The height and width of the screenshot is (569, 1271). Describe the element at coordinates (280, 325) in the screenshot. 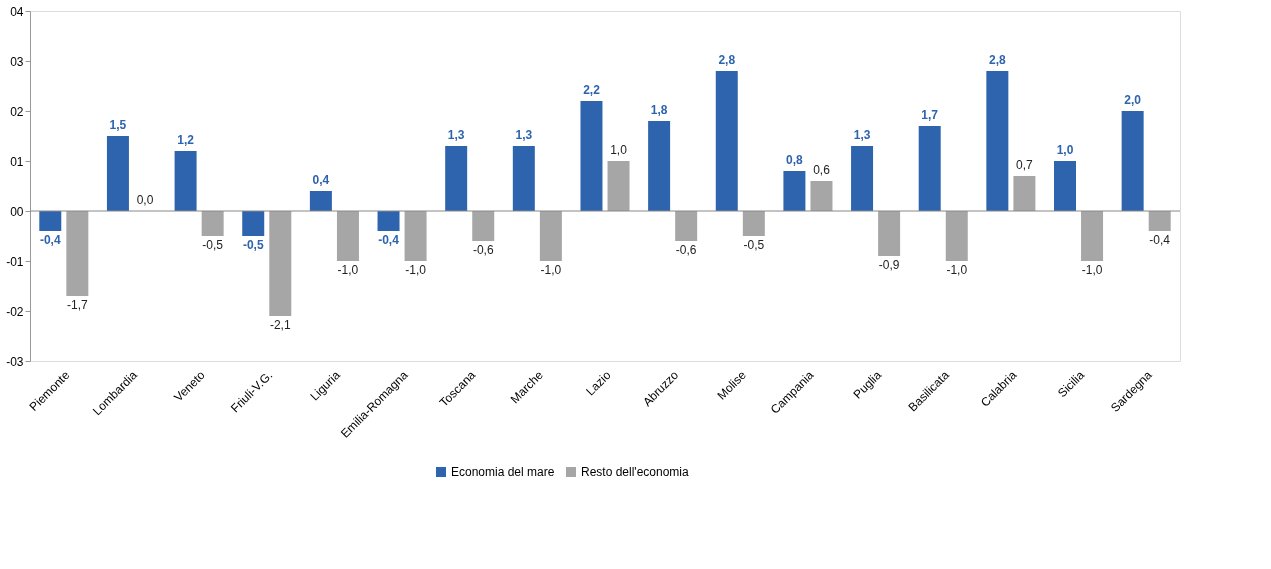

I see `data-label: -2,1` at that location.